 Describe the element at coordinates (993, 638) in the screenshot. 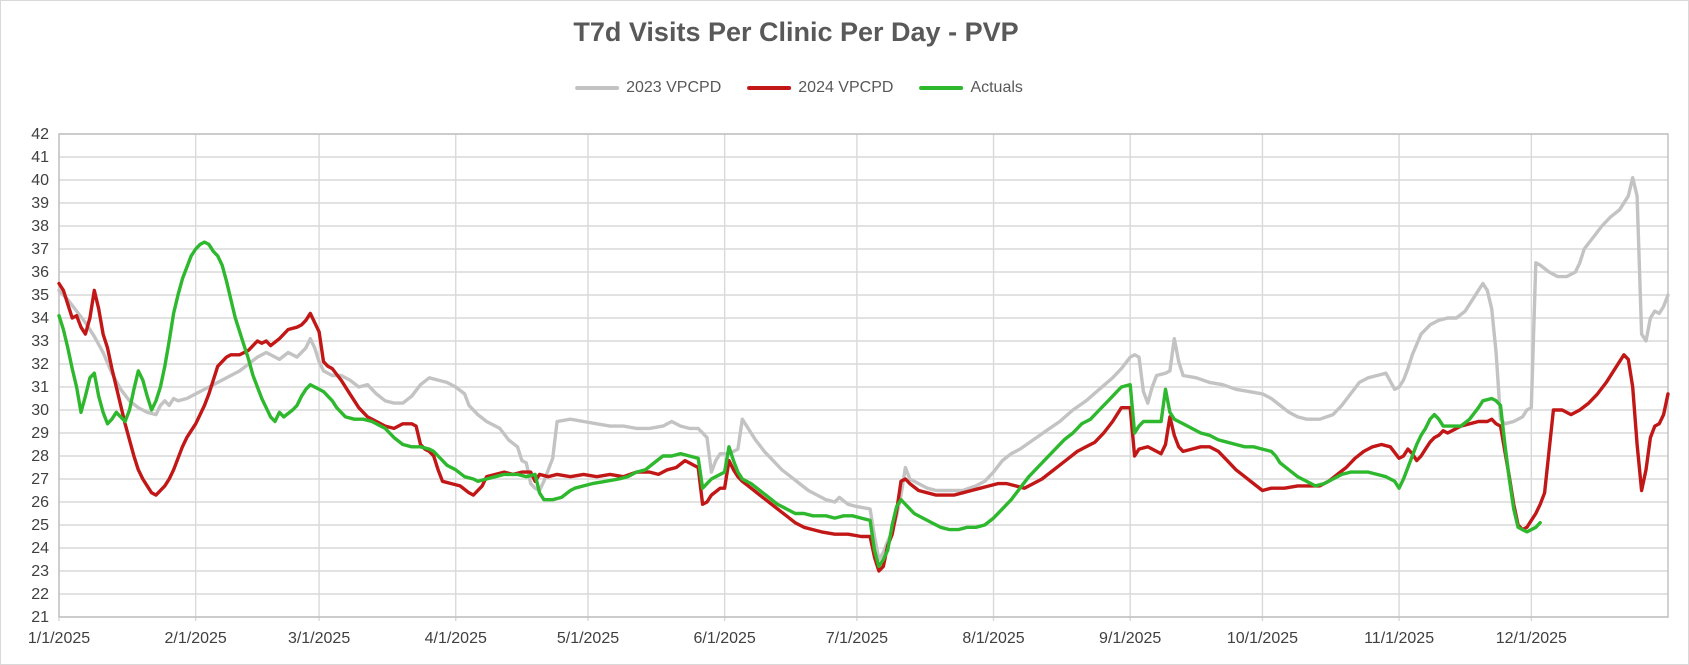

I see `x-axis-tick-label-8/1/2025: 8/1/2025` at that location.